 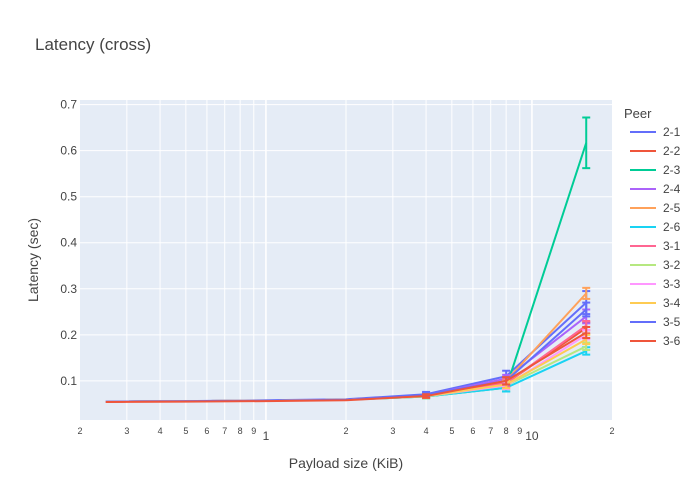 What do you see at coordinates (346, 463) in the screenshot?
I see `x-axis-title: Payload size (KiB)` at bounding box center [346, 463].